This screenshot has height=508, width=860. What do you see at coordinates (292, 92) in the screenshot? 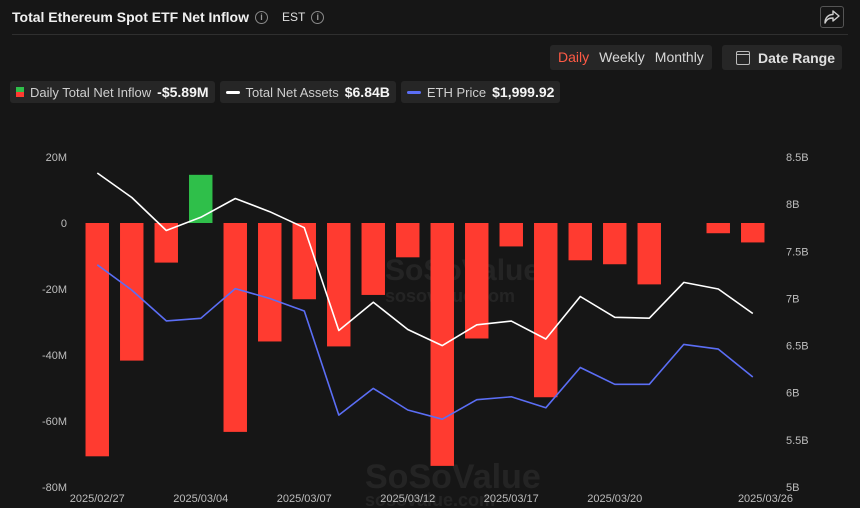
I see `legend-label: Total Net Assets` at bounding box center [292, 92].